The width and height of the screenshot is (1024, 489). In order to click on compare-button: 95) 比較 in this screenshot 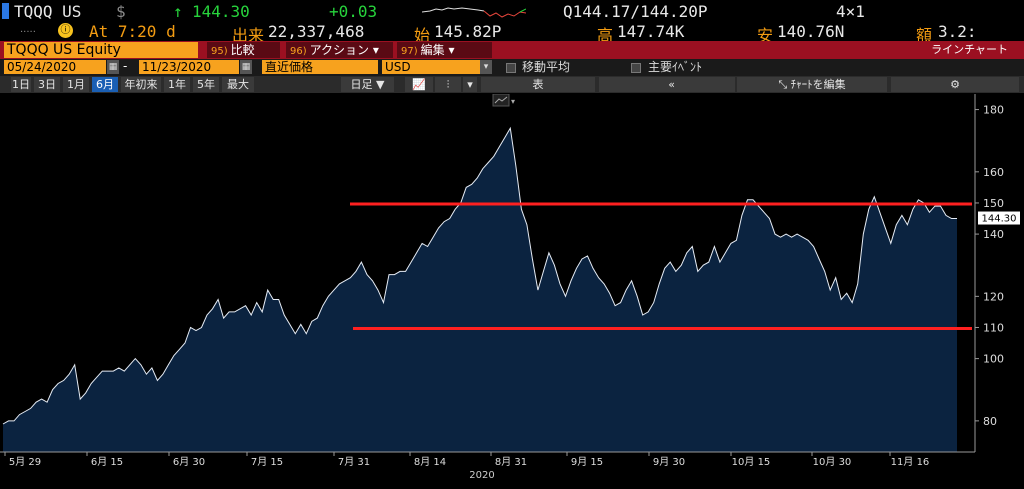, I will do `click(243, 50)`.